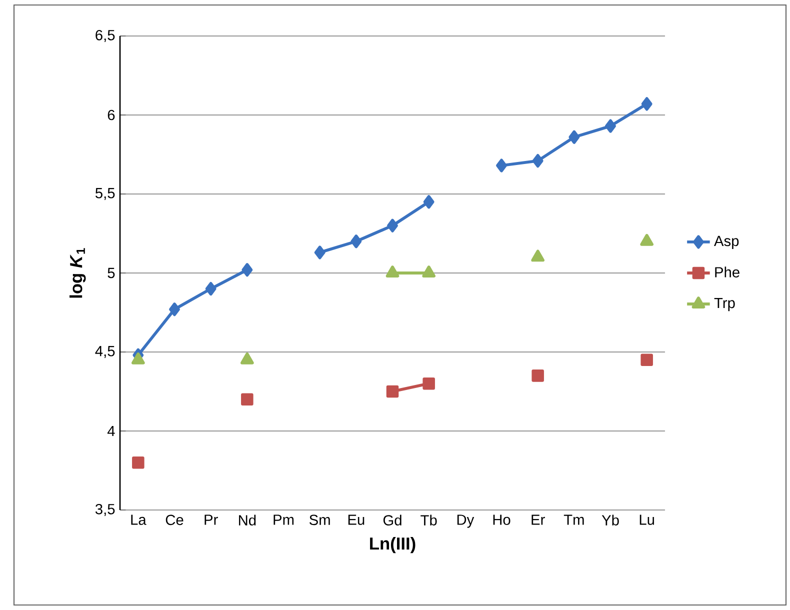 This screenshot has width=790, height=610. Describe the element at coordinates (726, 243) in the screenshot. I see `legend-label: Asp` at that location.